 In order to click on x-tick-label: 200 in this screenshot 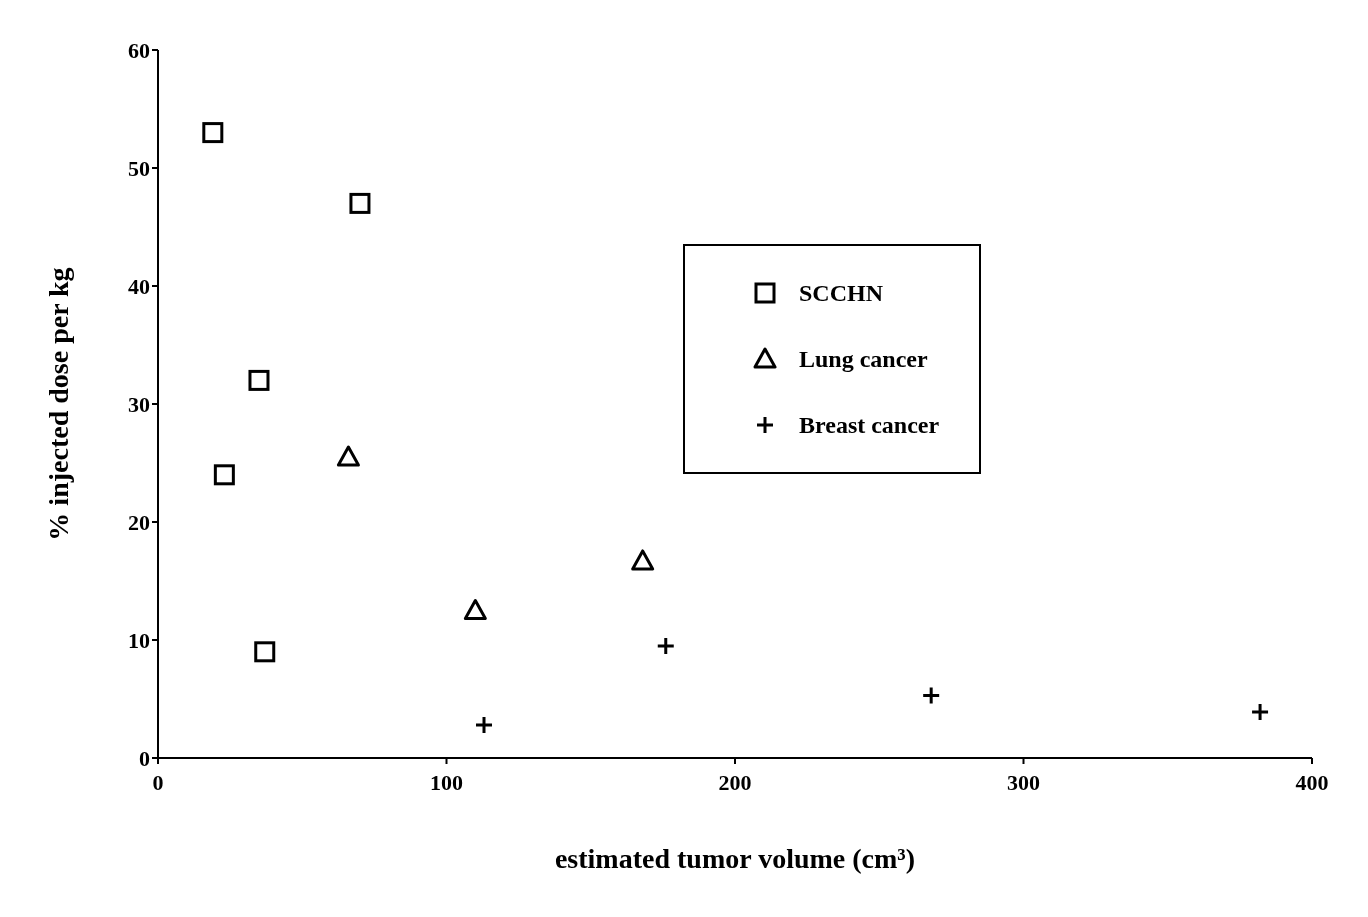, I will do `click(735, 782)`.